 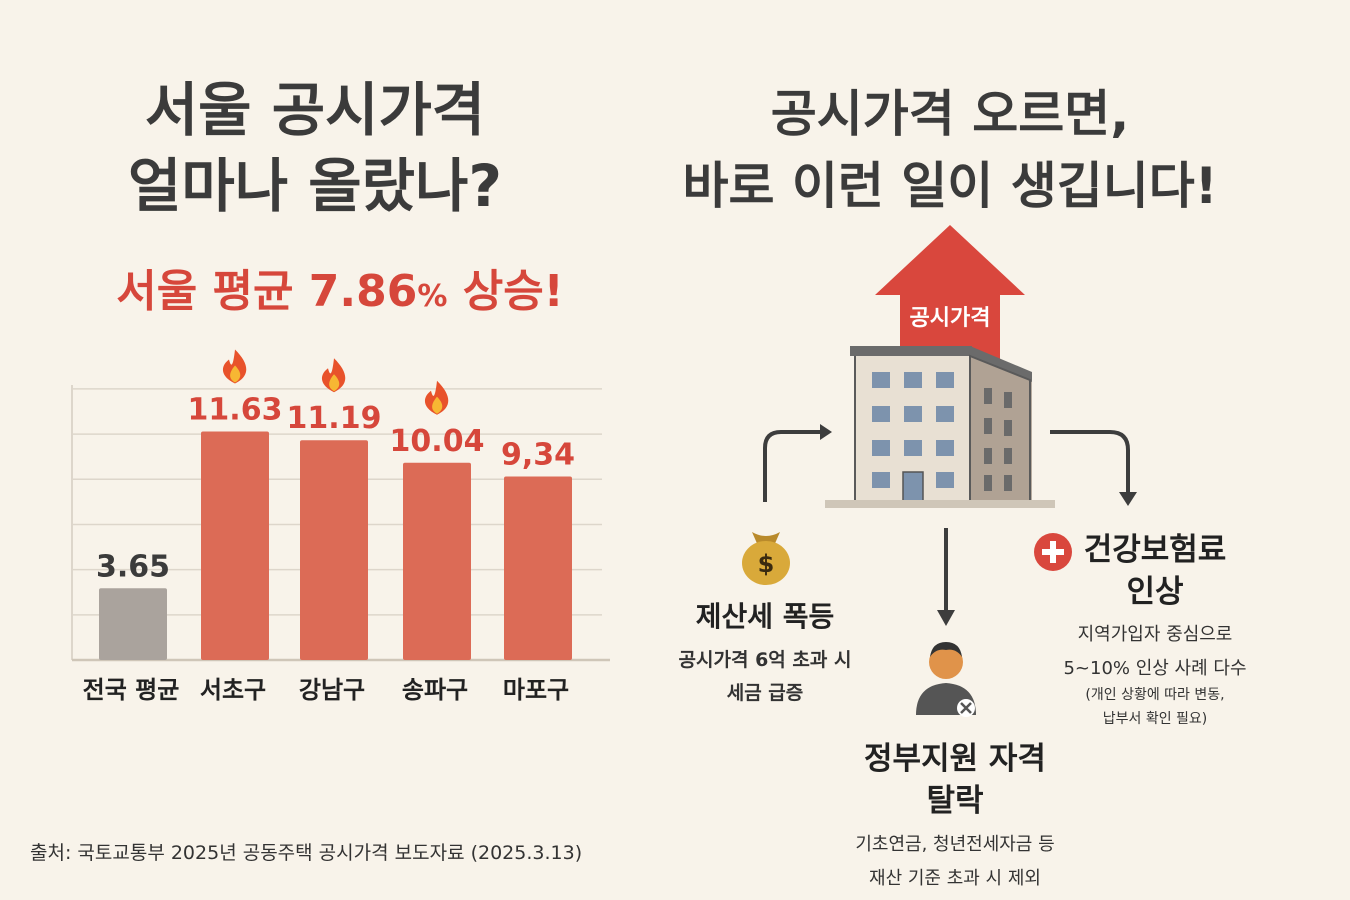 What do you see at coordinates (765, 660) in the screenshot?
I see `property-tax-desc1: 공시가격 6억 초과 시` at bounding box center [765, 660].